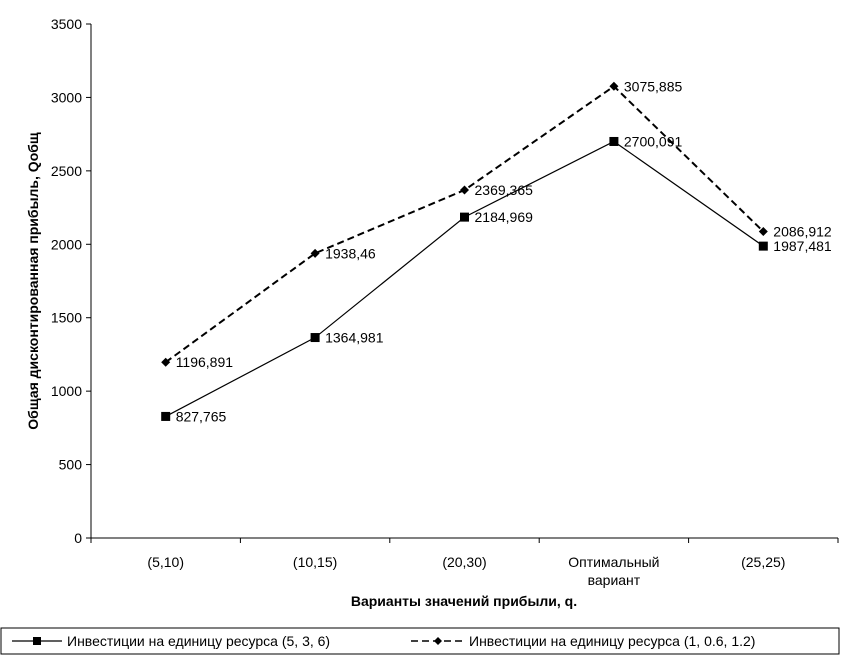  I want to click on x-tick-label: вариант, so click(614, 580).